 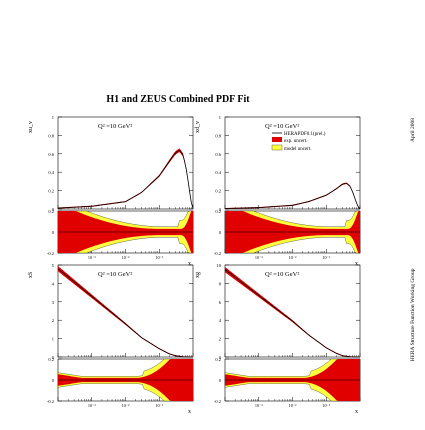 What do you see at coordinates (53, 265) in the screenshot?
I see `y-tick-label: 5` at bounding box center [53, 265].